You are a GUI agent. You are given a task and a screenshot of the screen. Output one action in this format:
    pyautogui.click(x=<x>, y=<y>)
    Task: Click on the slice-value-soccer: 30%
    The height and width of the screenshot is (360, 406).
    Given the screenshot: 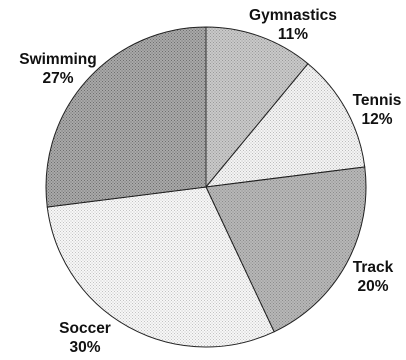 What is the action you would take?
    pyautogui.click(x=84, y=347)
    